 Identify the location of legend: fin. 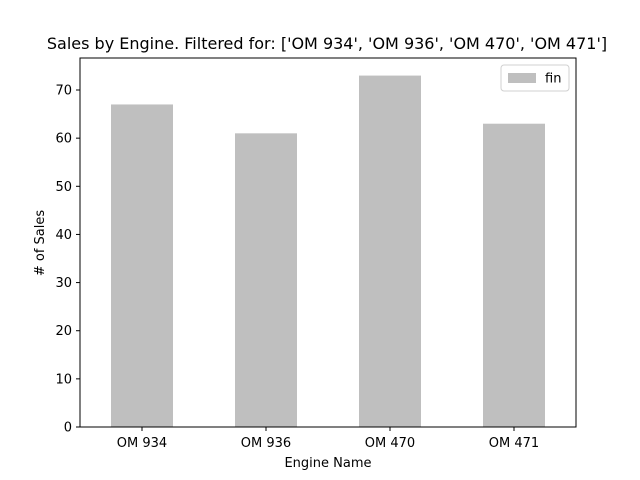
(535, 78).